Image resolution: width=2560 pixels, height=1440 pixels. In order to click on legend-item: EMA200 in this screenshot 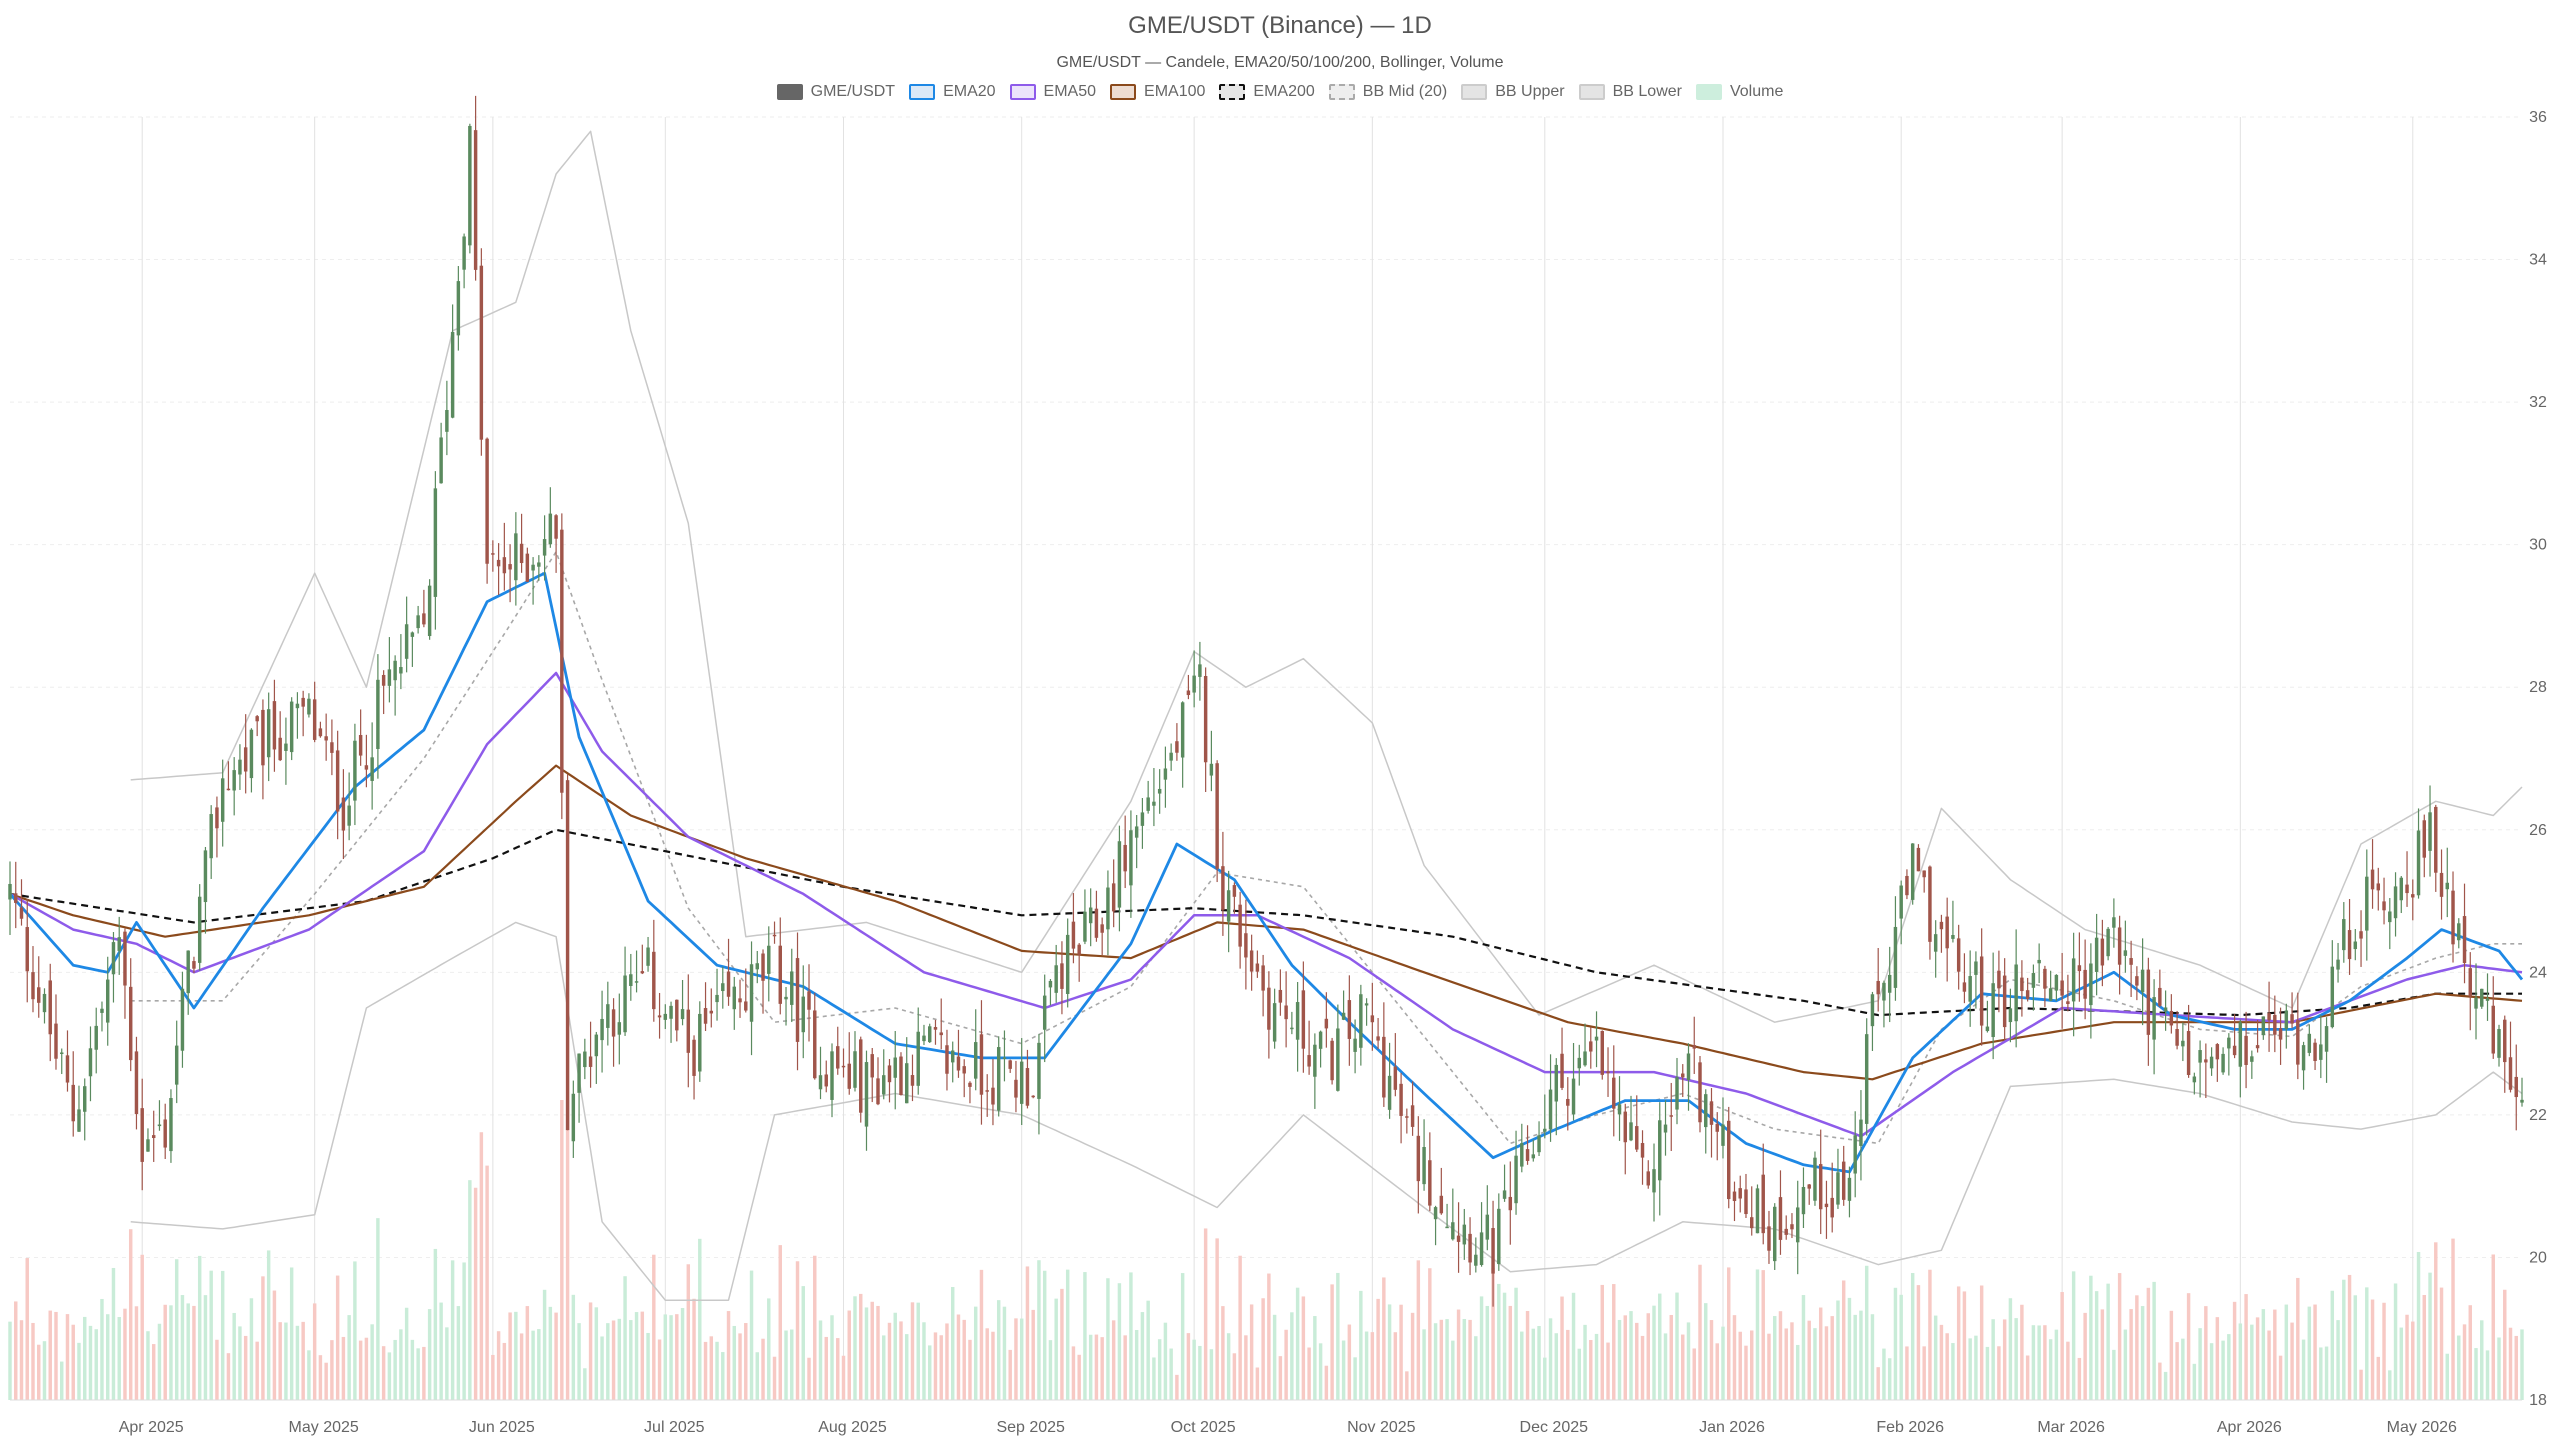, I will do `click(1267, 92)`.